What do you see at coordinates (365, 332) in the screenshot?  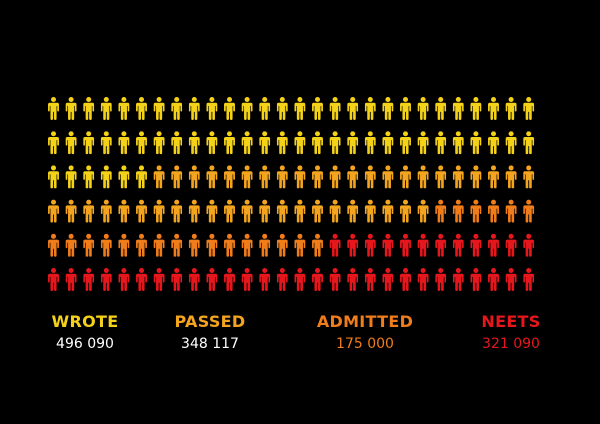 I see `stat-admitted: ADMITTED 175 000` at bounding box center [365, 332].